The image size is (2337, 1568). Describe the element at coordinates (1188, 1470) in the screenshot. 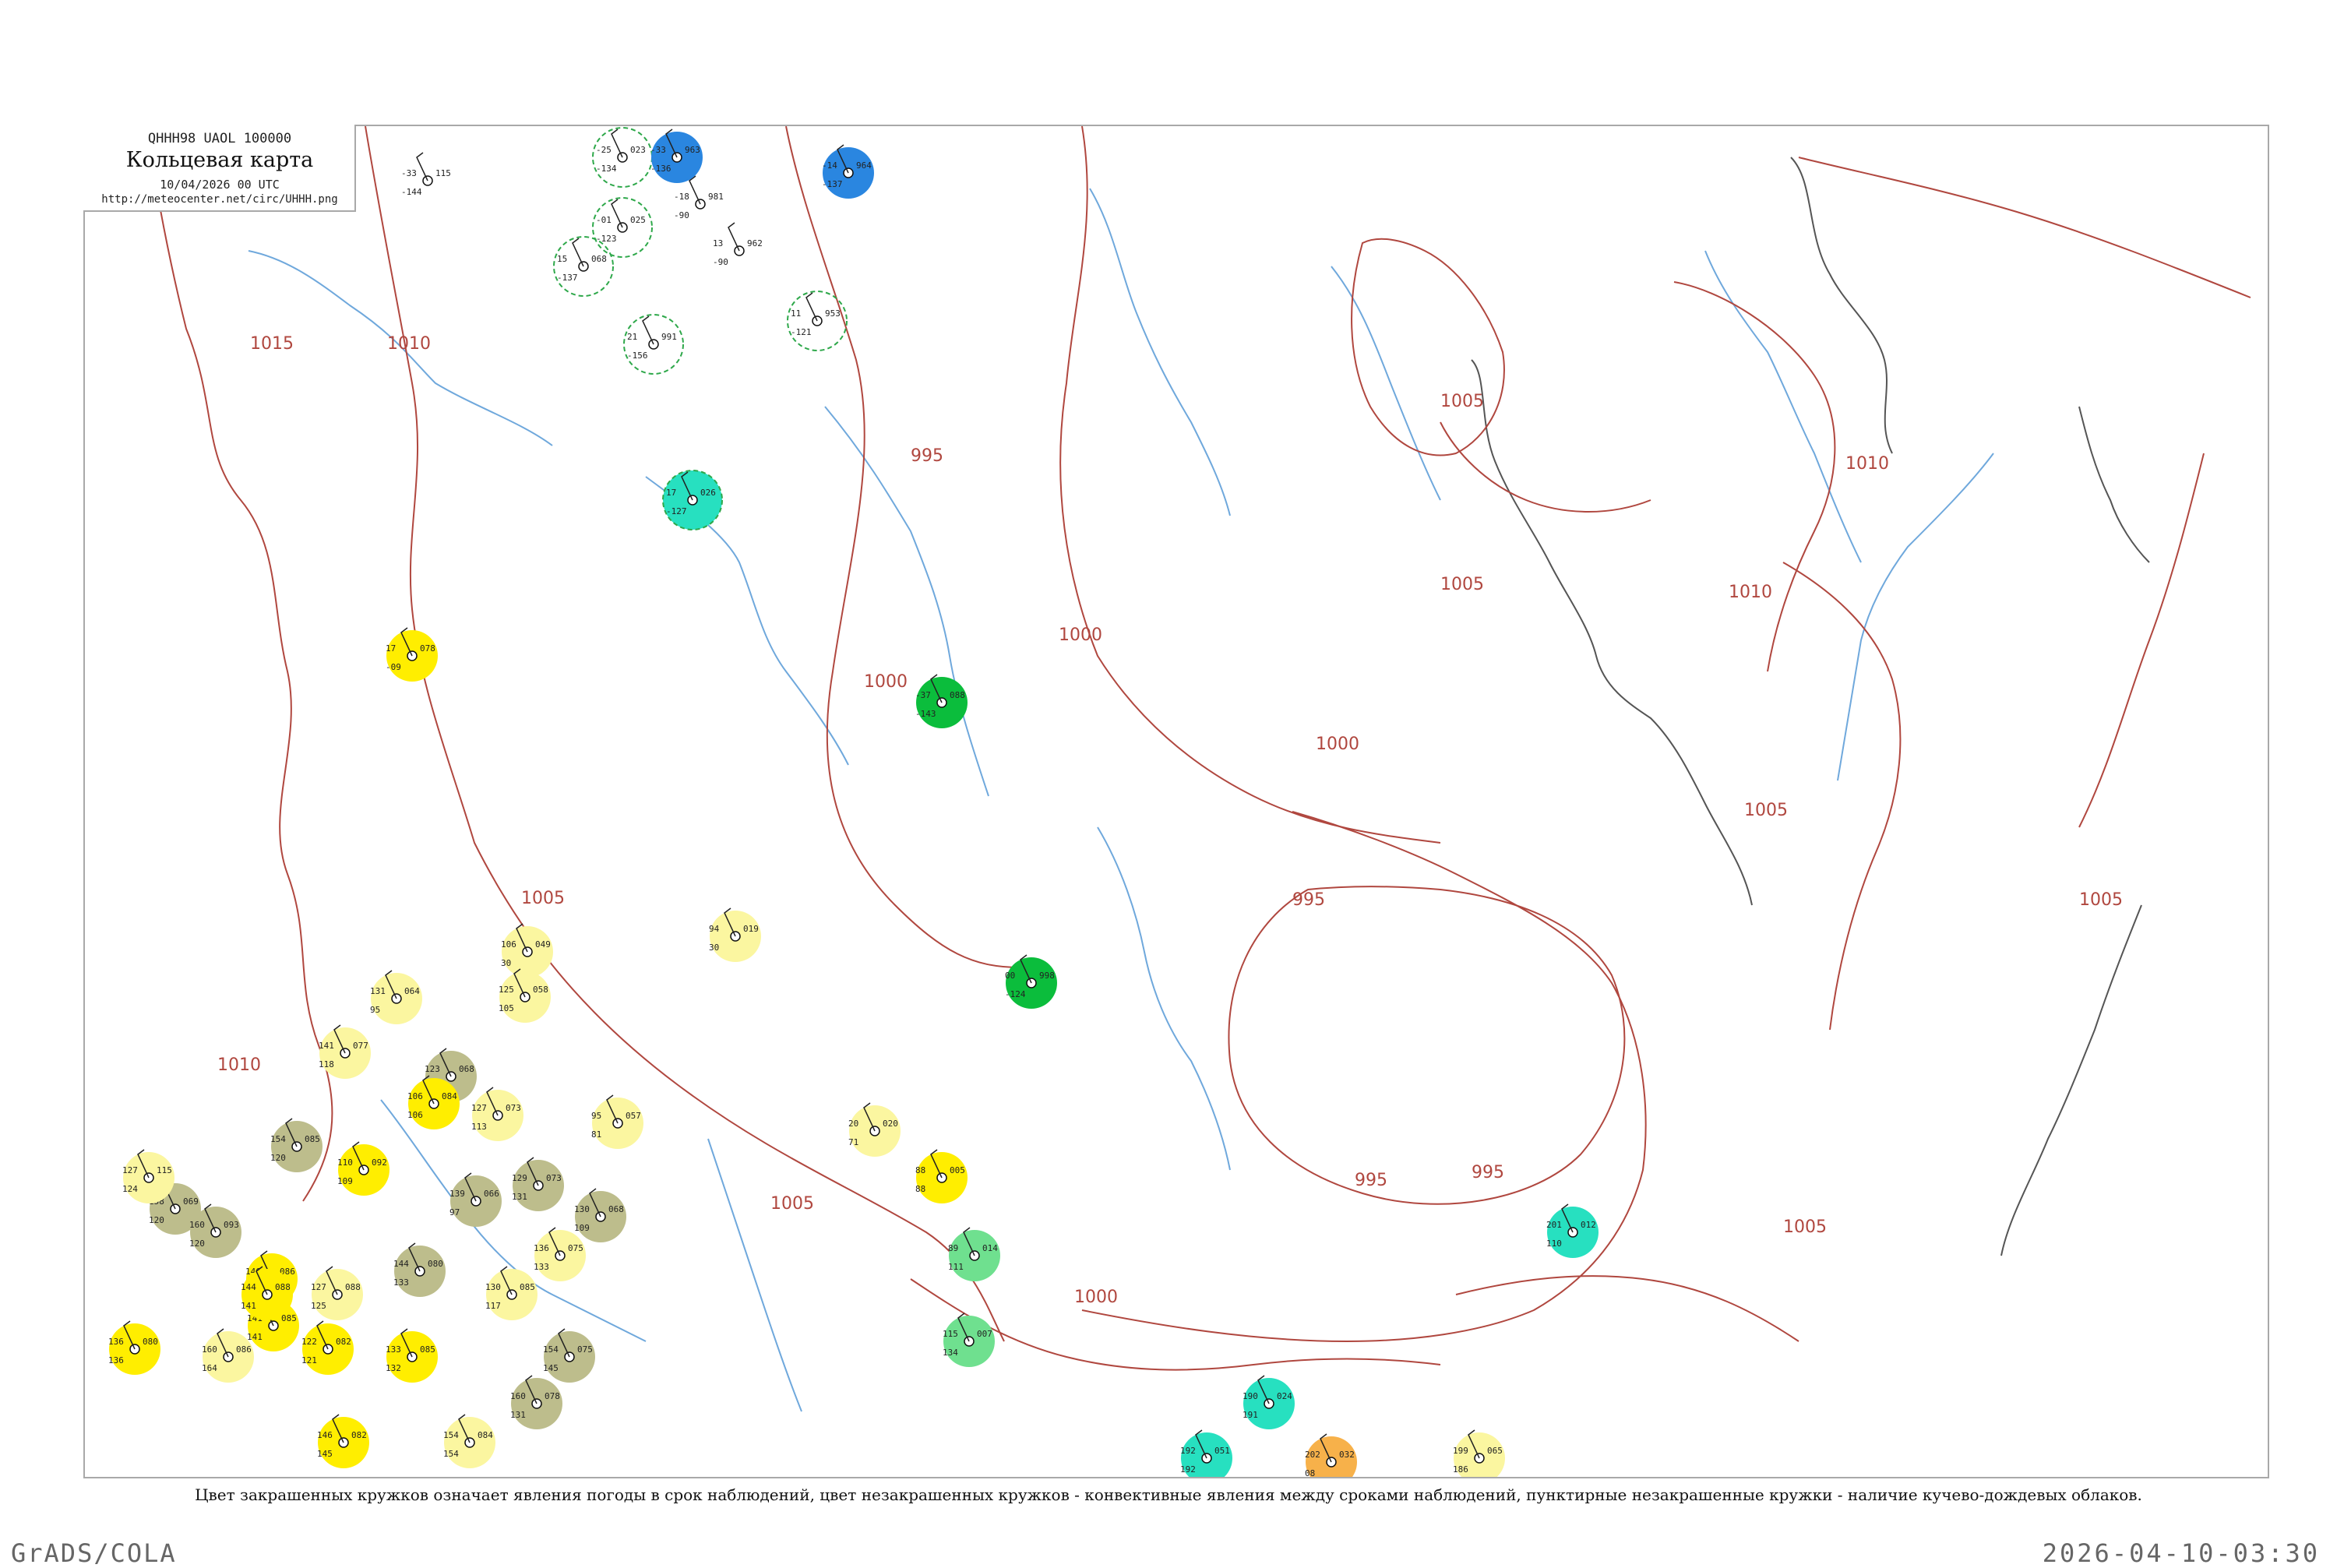

I see `dewpoint-value: 192` at that location.